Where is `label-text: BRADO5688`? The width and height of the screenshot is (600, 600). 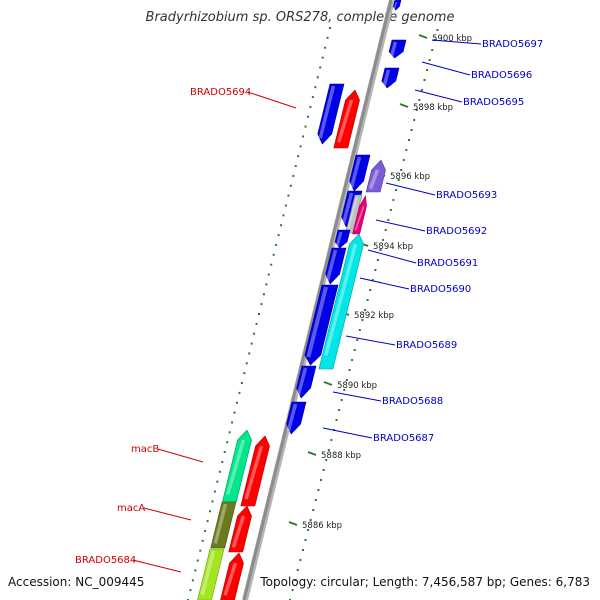
label-text: BRADO5688 is located at coordinates (412, 401).